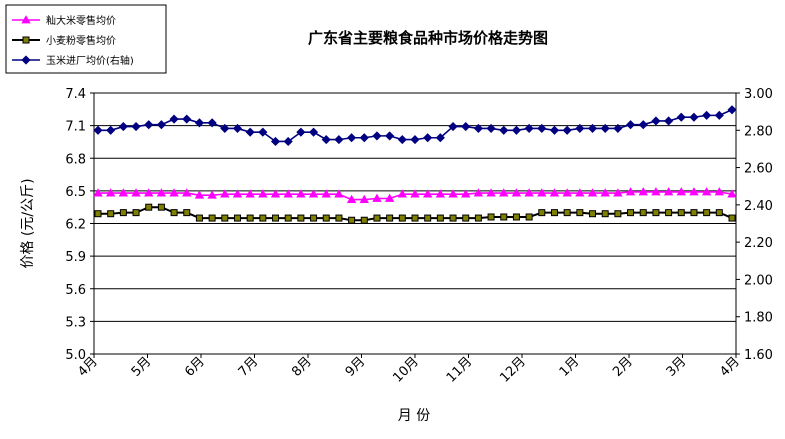 This screenshot has width=785, height=439. I want to click on right-axis-ticks: 1.60 1.80 2.00 2.20 2.40 2.60 2.80 3.00, so click(754, 225).